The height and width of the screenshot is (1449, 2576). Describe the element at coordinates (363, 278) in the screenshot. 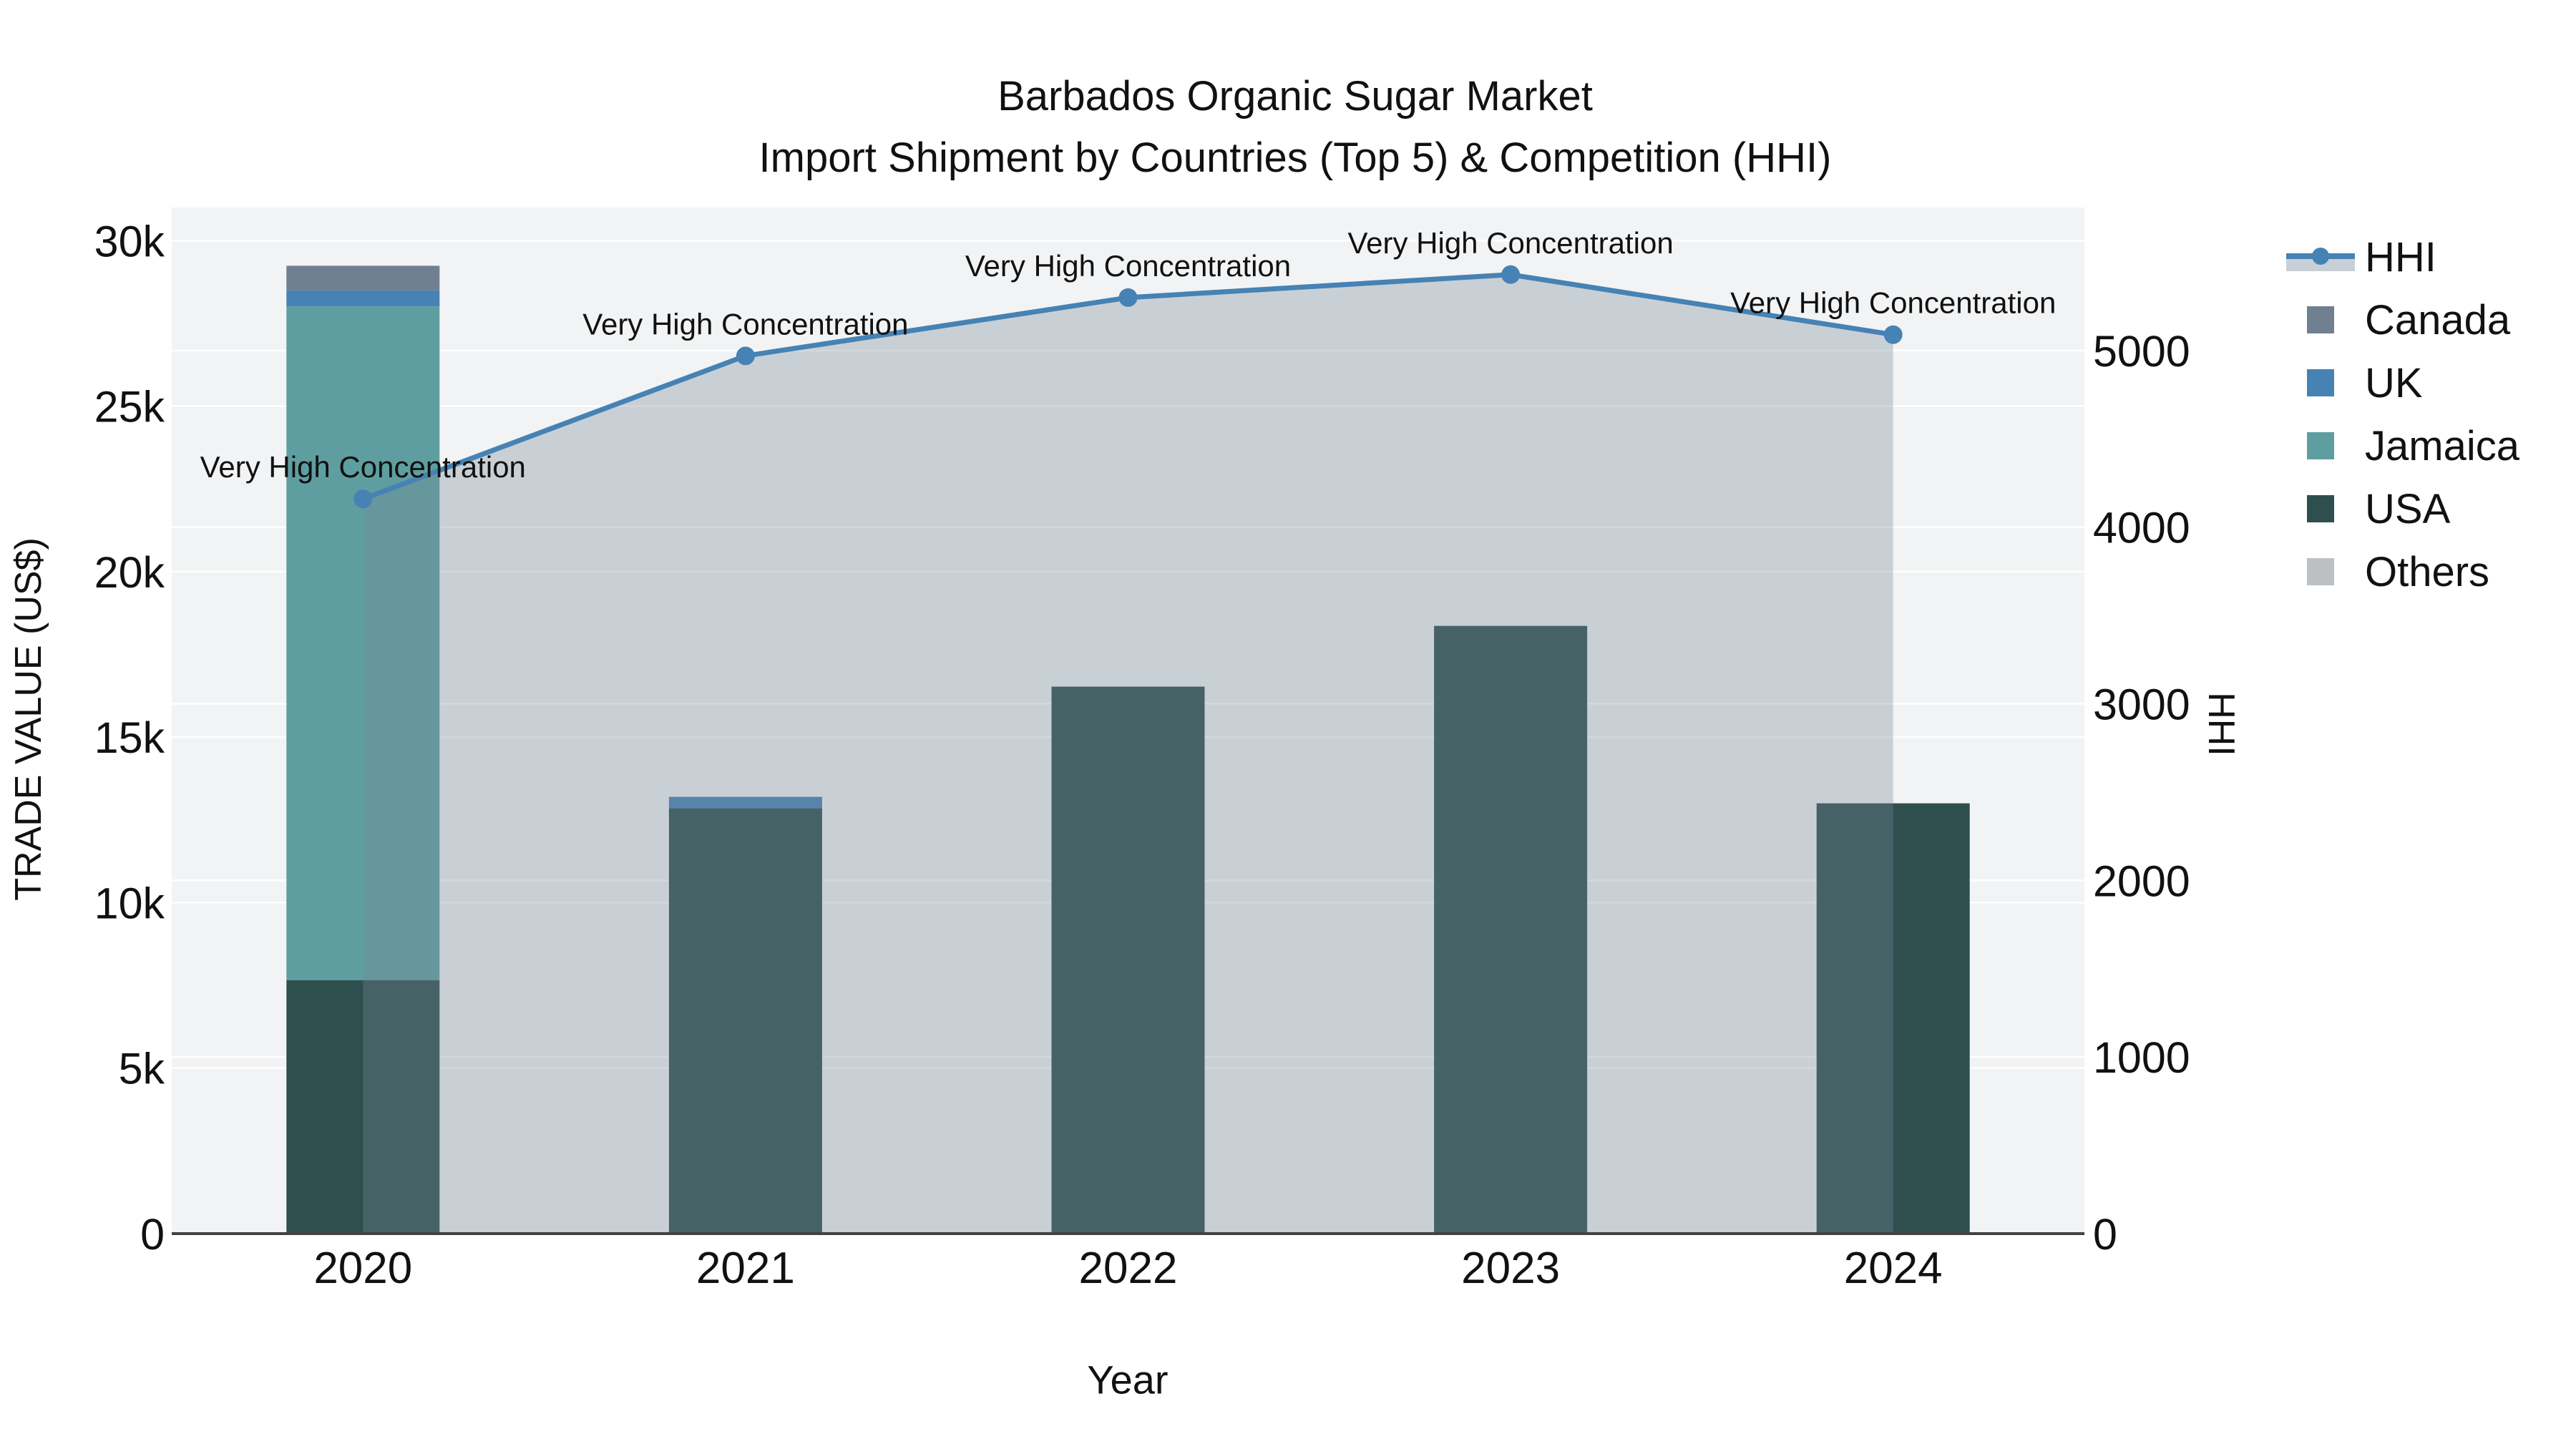

I see `bar-canada-2020` at that location.